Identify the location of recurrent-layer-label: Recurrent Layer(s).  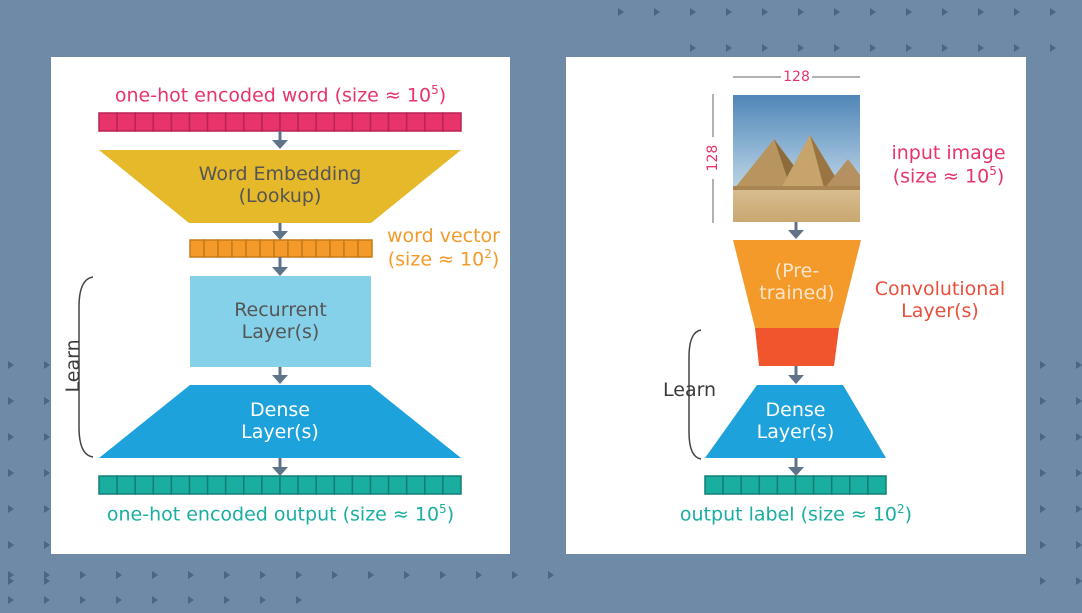
(280, 321).